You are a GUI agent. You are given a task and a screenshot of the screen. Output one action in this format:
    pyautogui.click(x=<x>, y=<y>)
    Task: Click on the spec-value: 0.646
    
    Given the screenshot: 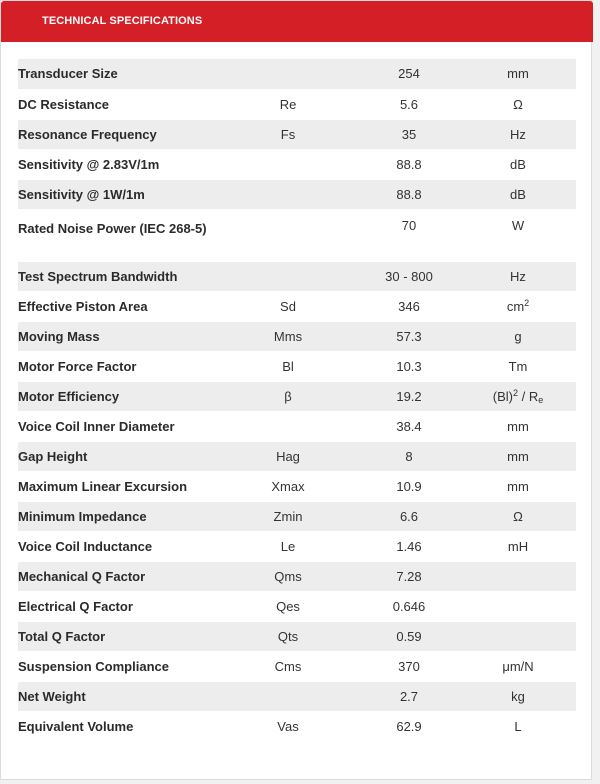 What is the action you would take?
    pyautogui.click(x=409, y=606)
    